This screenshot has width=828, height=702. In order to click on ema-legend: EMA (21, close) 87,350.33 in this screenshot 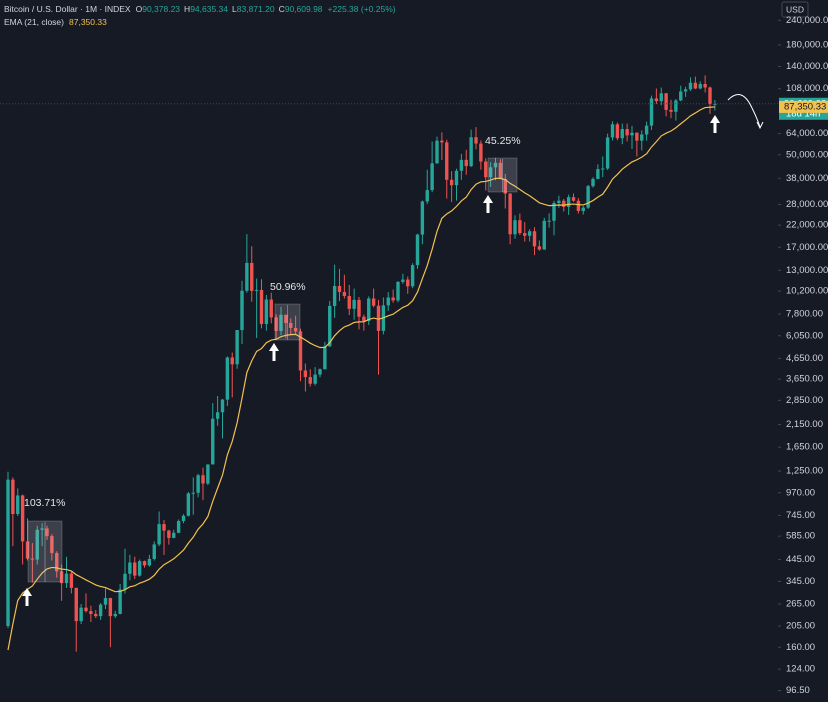, I will do `click(55, 22)`.